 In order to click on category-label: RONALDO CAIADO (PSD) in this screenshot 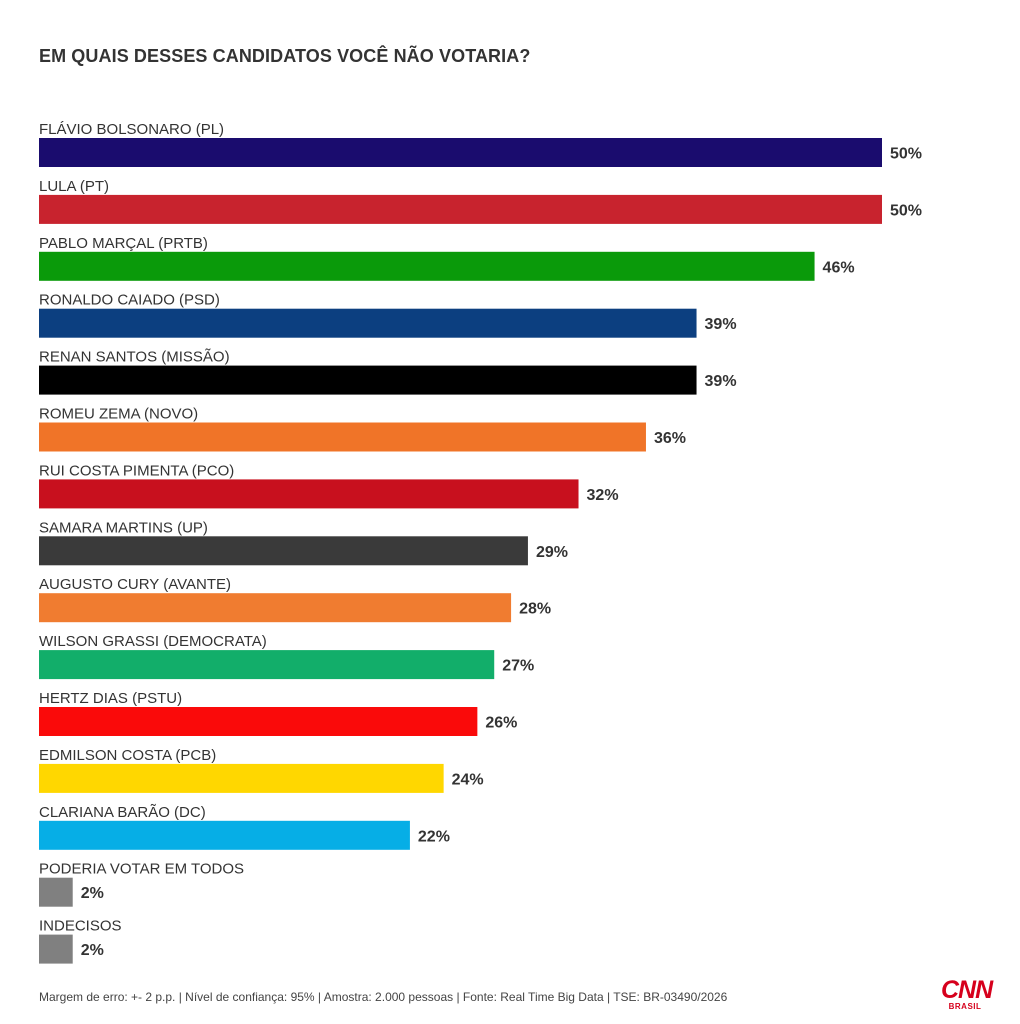, I will do `click(129, 300)`.